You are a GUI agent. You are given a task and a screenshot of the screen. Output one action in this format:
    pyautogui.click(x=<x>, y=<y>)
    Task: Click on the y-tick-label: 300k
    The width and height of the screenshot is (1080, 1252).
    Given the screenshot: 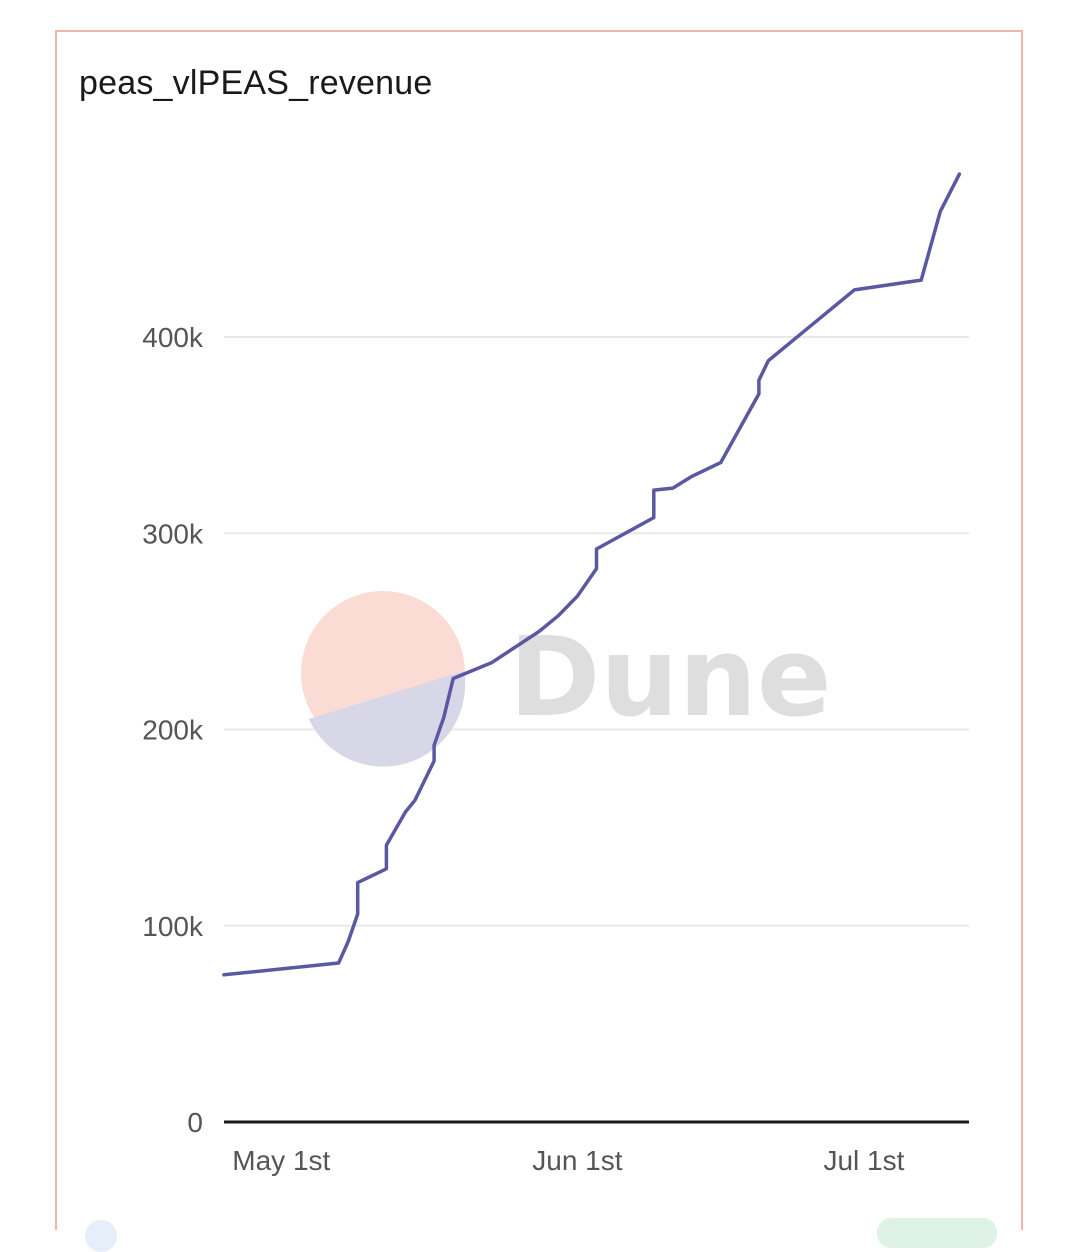 What is the action you would take?
    pyautogui.click(x=173, y=533)
    